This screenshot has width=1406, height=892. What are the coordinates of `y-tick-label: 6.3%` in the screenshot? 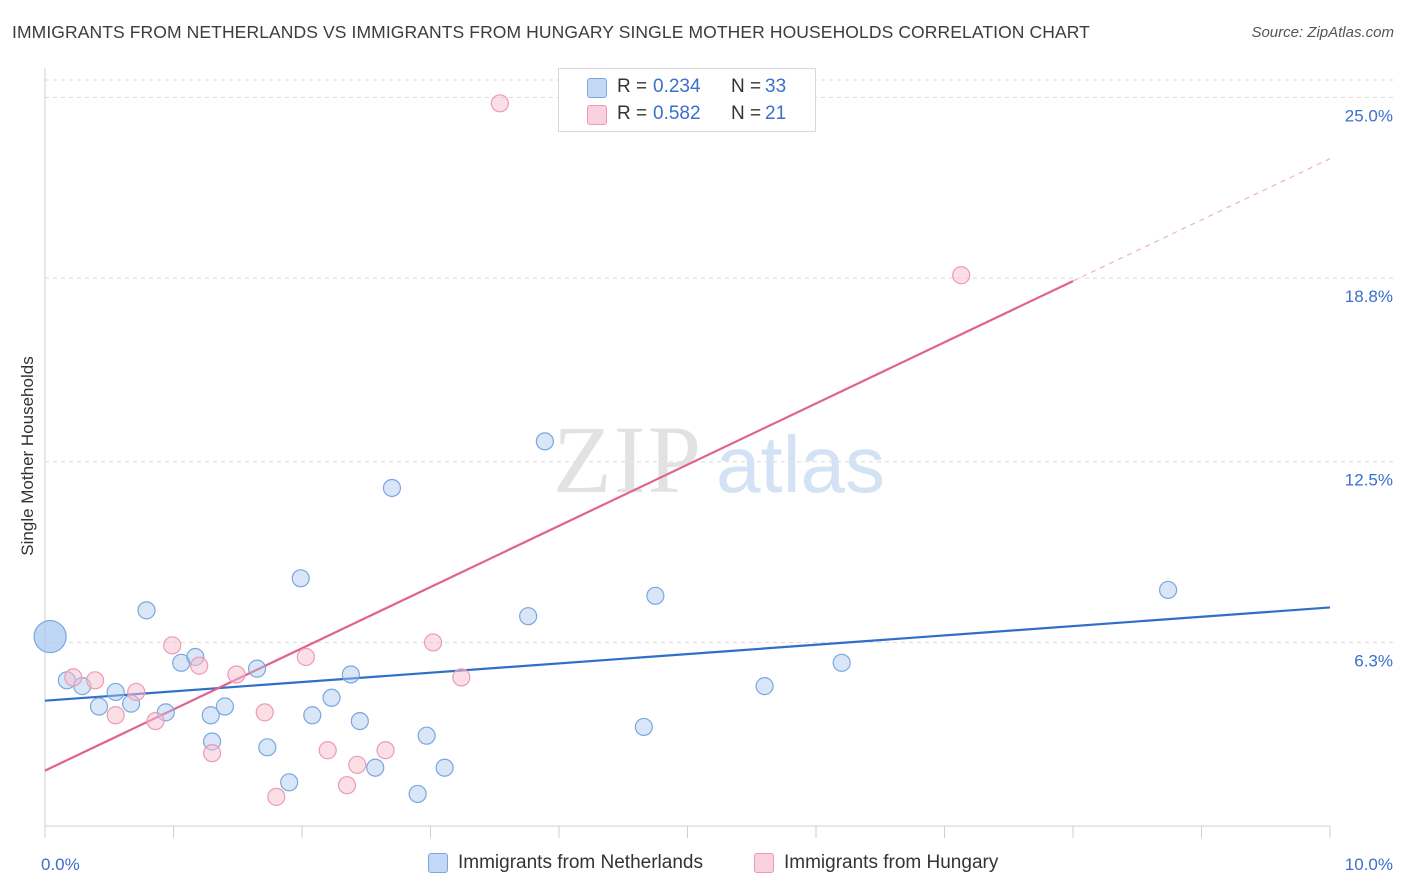 It's located at (1373, 660).